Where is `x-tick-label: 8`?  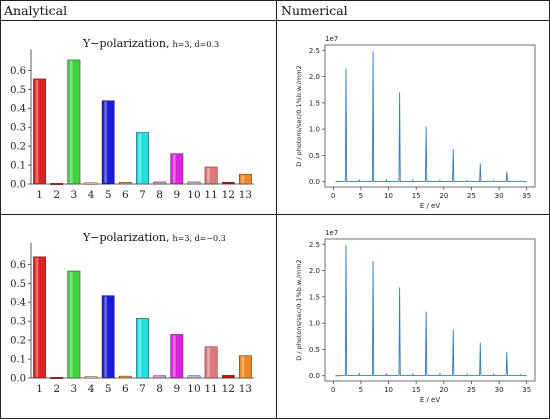 x-tick-label: 8 is located at coordinates (159, 195).